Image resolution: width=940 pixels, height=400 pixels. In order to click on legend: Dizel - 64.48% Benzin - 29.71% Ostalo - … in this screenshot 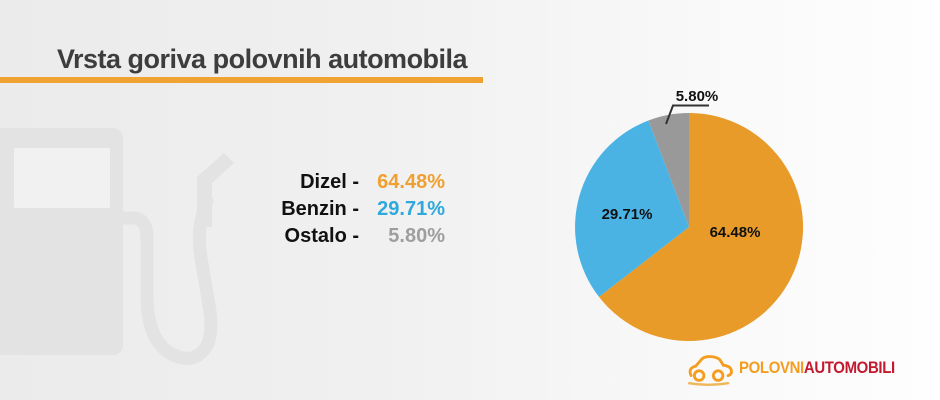, I will do `click(363, 209)`.